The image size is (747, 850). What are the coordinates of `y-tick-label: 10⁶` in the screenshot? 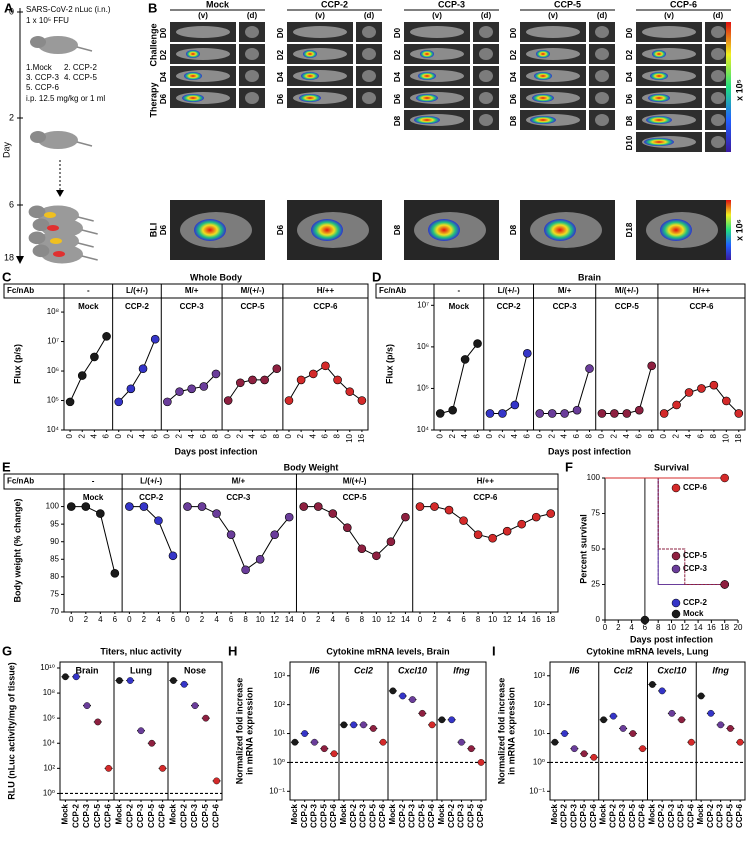 It's located at (423, 346).